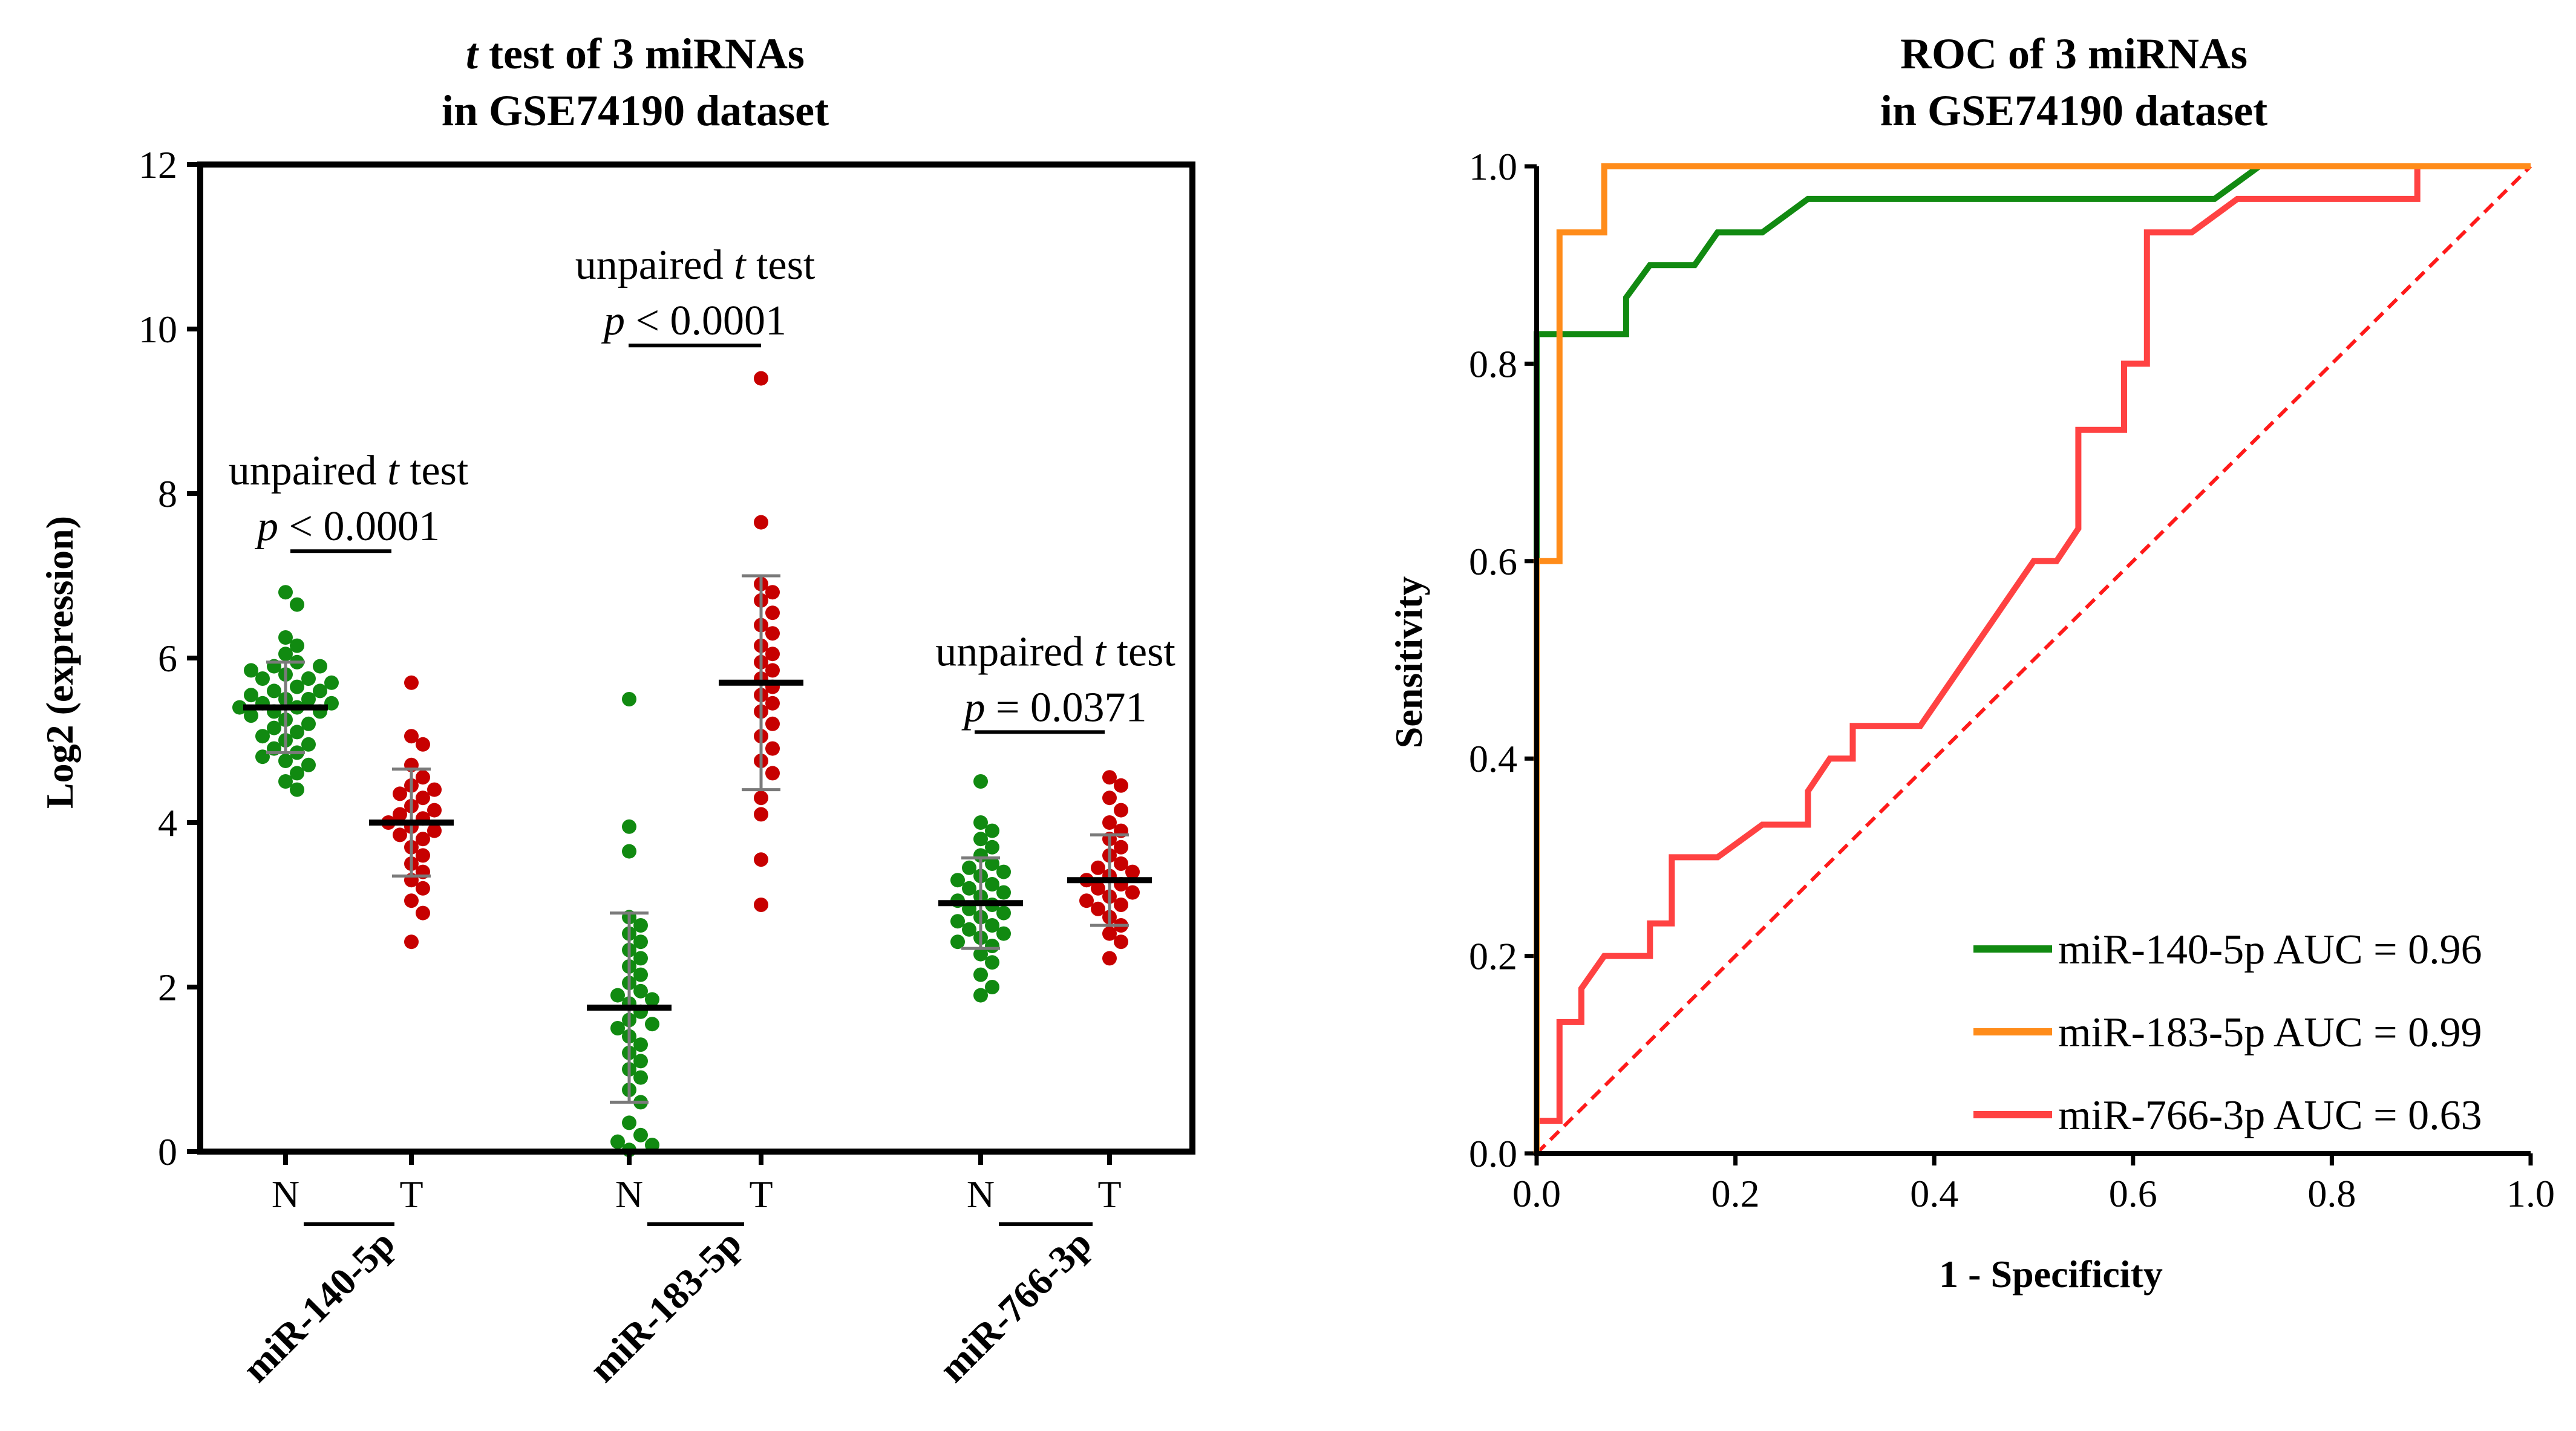  I want to click on roc-x-tick-label: 0.6, so click(2133, 1193).